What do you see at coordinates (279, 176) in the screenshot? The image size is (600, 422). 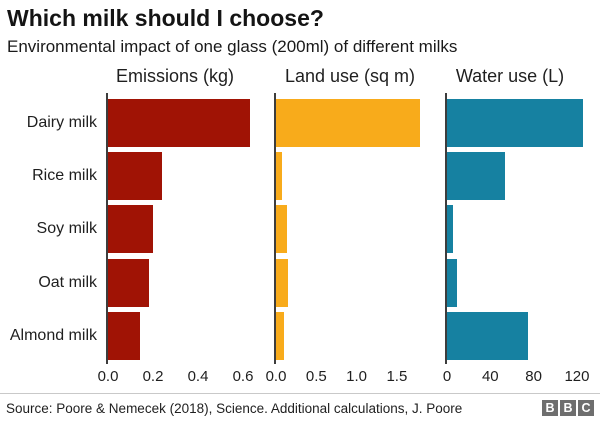 I see `bar-land-use-sq-m-rice-milk` at bounding box center [279, 176].